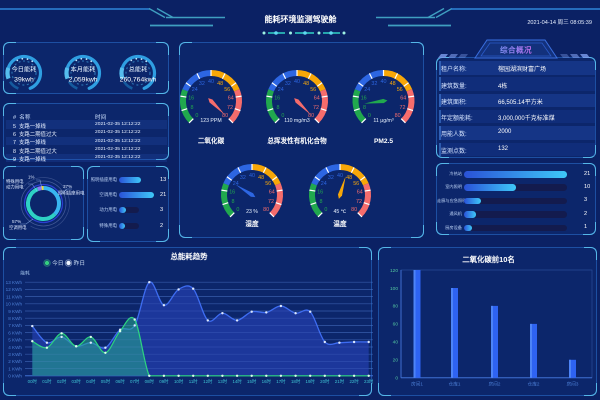  Describe the element at coordinates (296, 381) in the screenshot. I see `svg-text: 18时` at that location.